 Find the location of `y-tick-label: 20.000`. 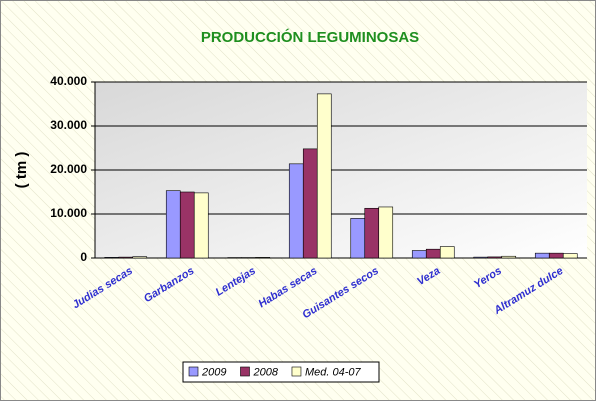

y-tick-label: 20.000 is located at coordinates (68, 169).